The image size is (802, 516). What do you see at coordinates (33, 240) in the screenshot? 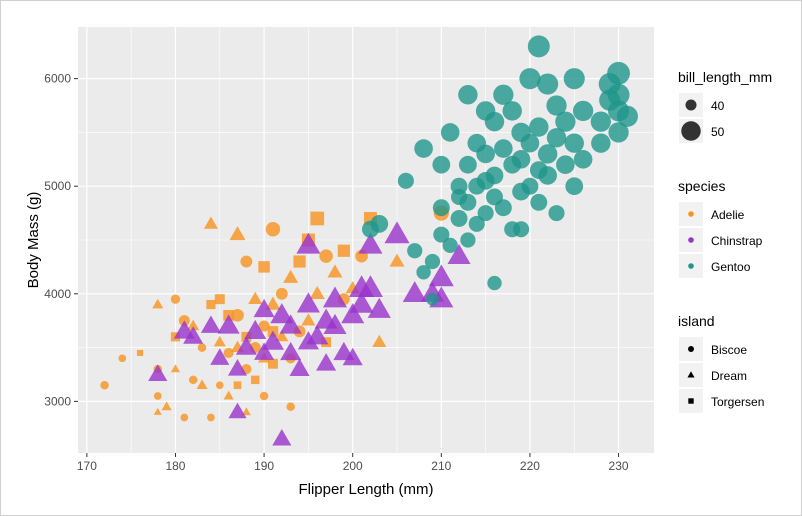
I see `y-axis-label: Body Mass (g)` at bounding box center [33, 240].